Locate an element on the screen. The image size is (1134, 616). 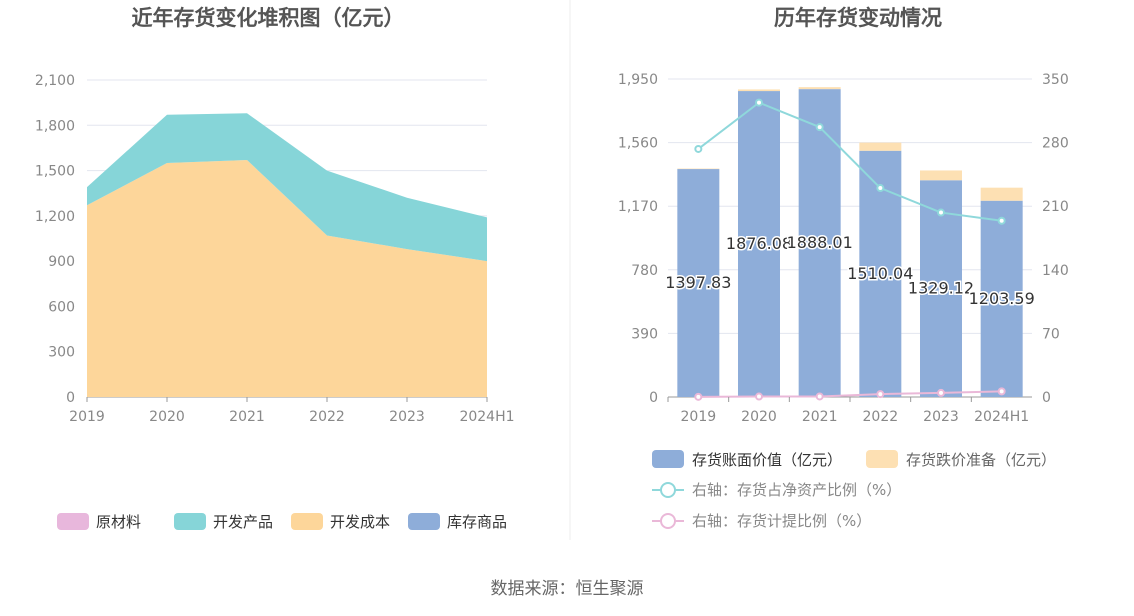
right-left-y-tick-label: 390 is located at coordinates (644, 334).